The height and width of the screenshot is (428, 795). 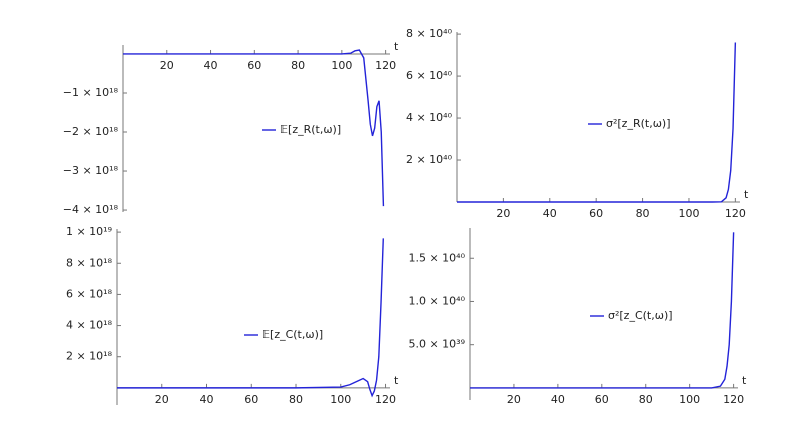 I want to click on y-tick-label: −4 × 10¹⁸, so click(x=91, y=209).